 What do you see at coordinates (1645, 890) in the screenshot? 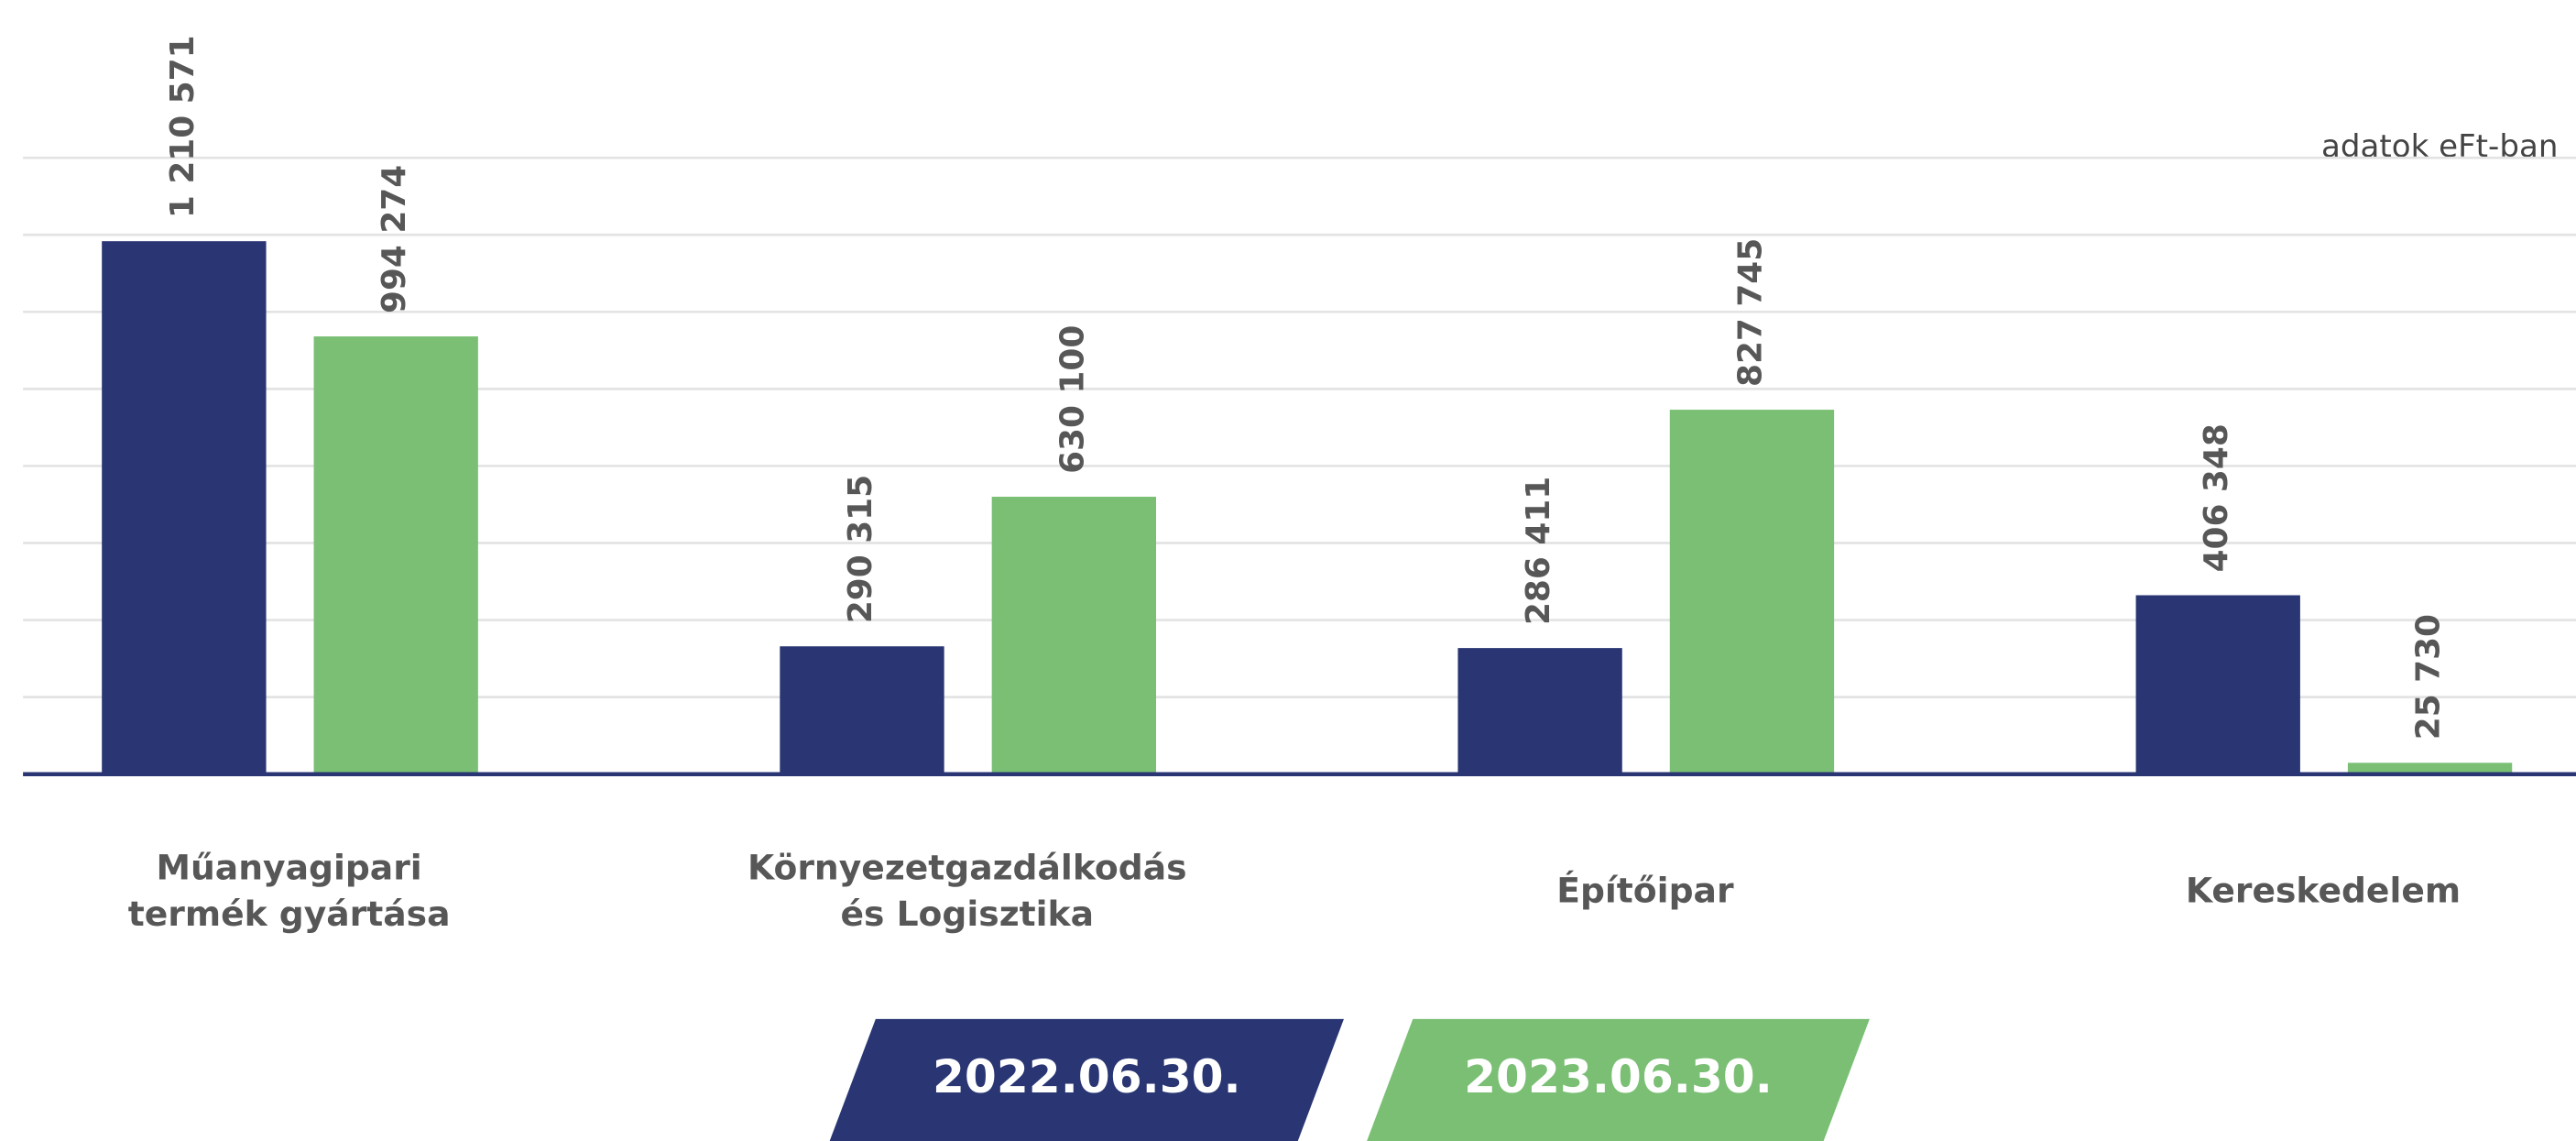
I see `category-label: Építőipar` at bounding box center [1645, 890].